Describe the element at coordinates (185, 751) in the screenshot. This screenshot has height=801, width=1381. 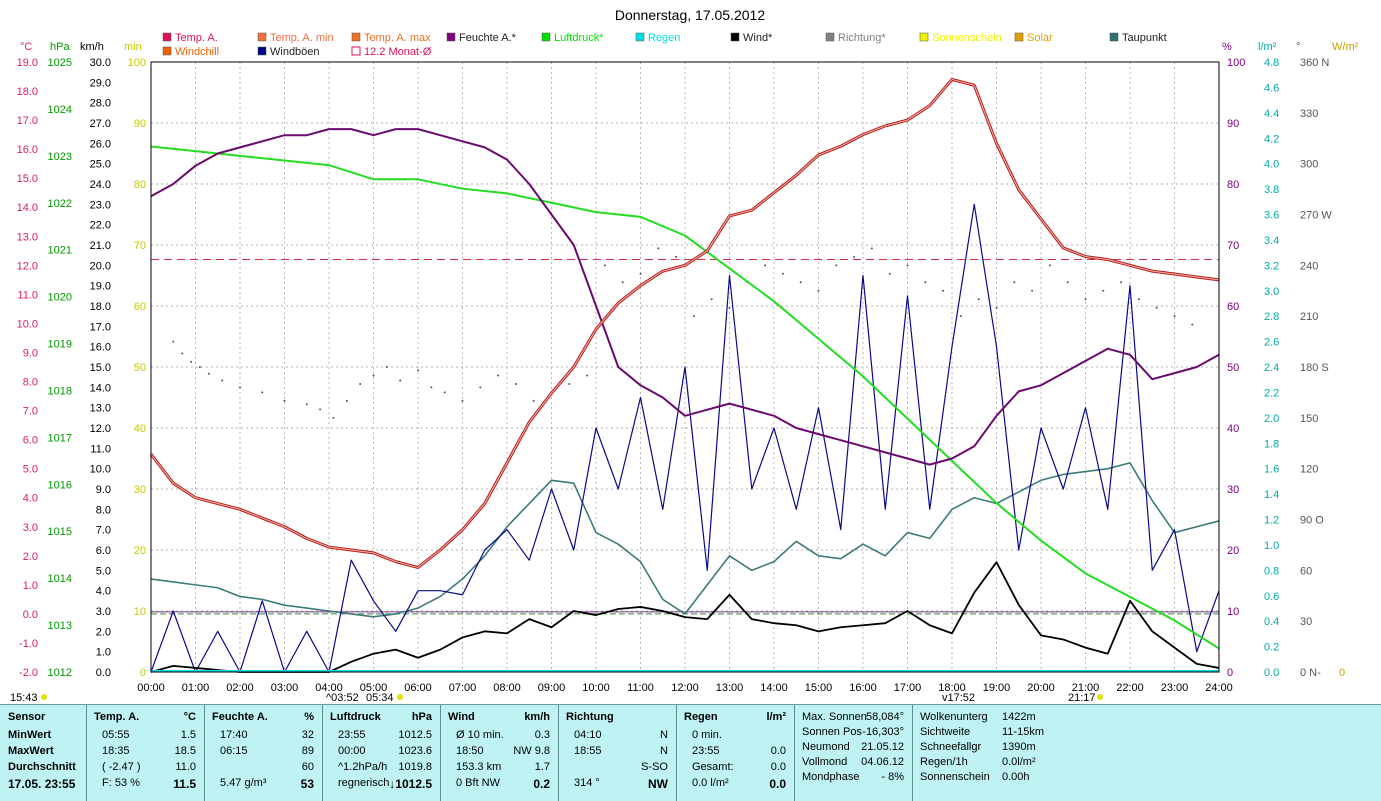
I see `temp-row-value: 18.5` at that location.